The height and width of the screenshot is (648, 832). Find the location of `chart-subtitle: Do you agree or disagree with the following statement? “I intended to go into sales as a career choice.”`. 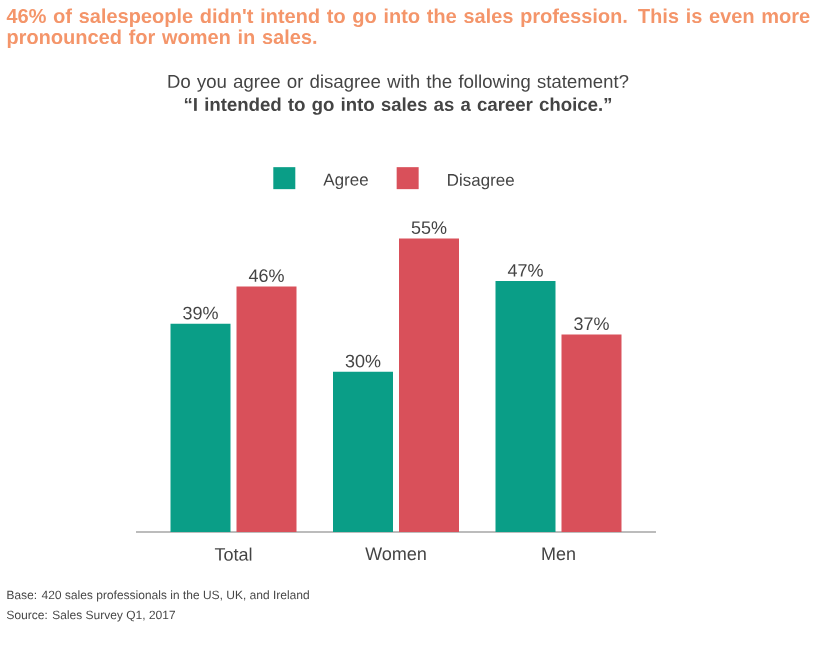

chart-subtitle: Do you agree or disagree with the following statement? “I intended to go into sales as a career choice.” is located at coordinates (398, 94).